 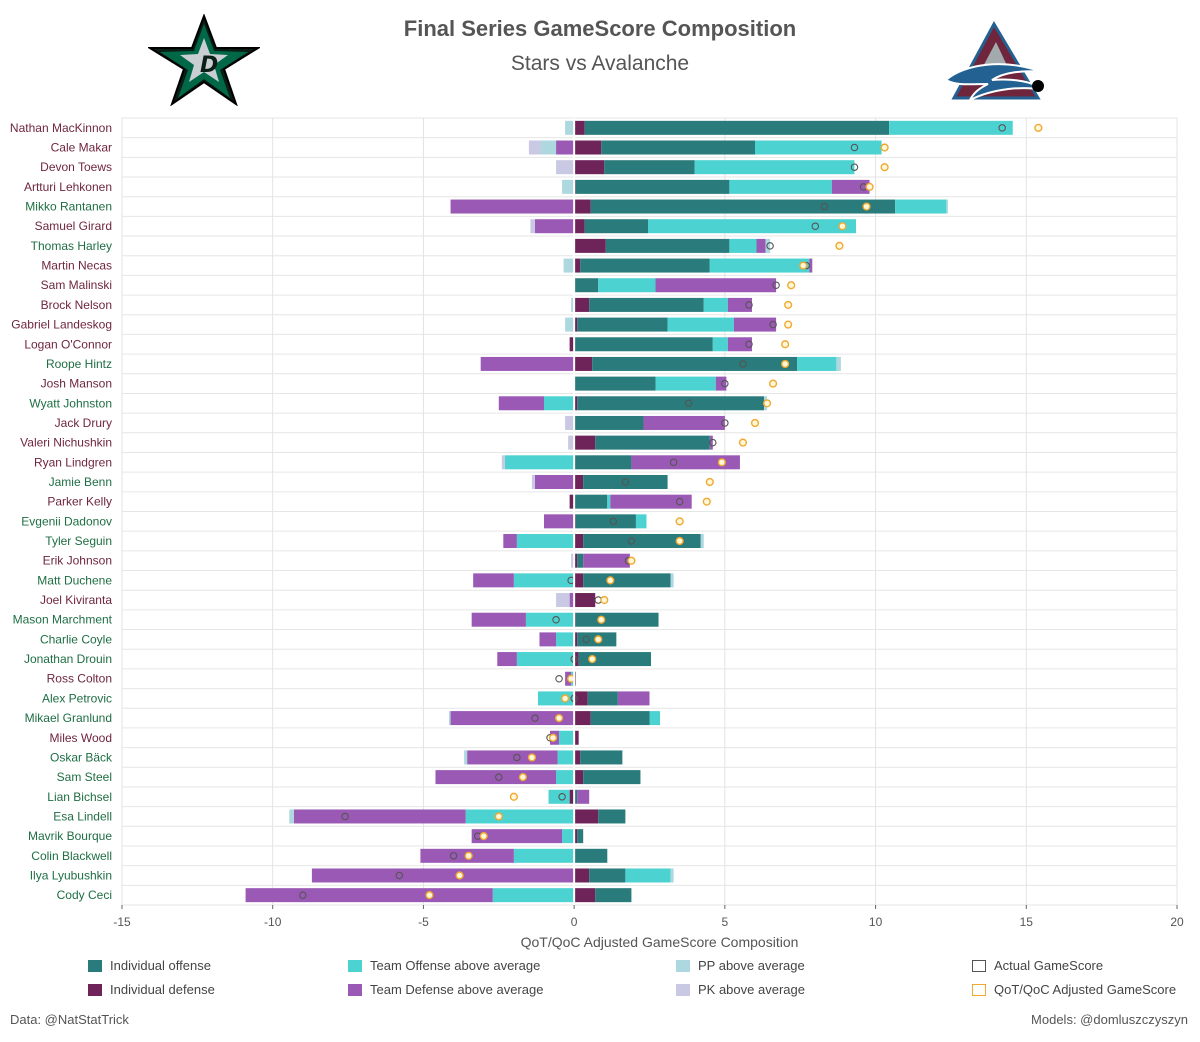 What do you see at coordinates (79, 502) in the screenshot?
I see `player-label: Parker Kelly` at bounding box center [79, 502].